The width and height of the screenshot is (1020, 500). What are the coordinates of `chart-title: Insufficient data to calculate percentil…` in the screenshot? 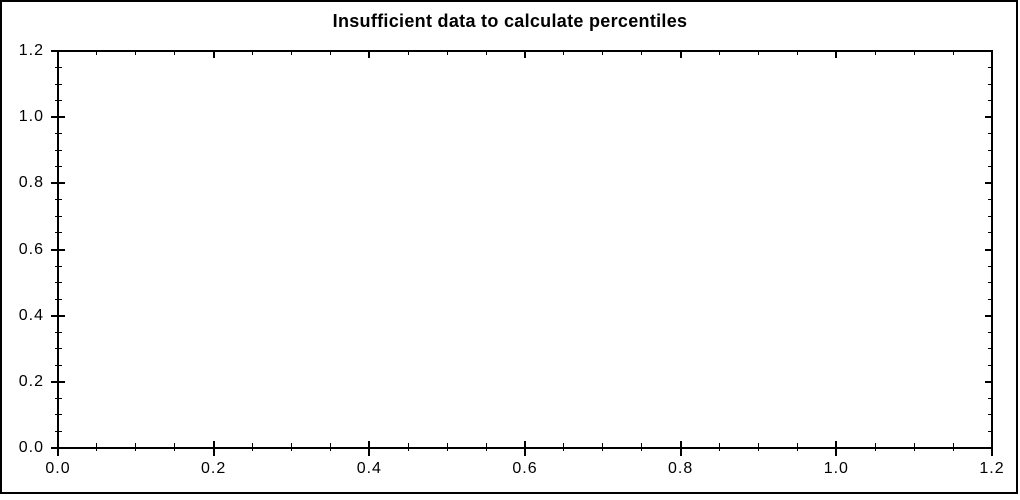 It's located at (510, 21).